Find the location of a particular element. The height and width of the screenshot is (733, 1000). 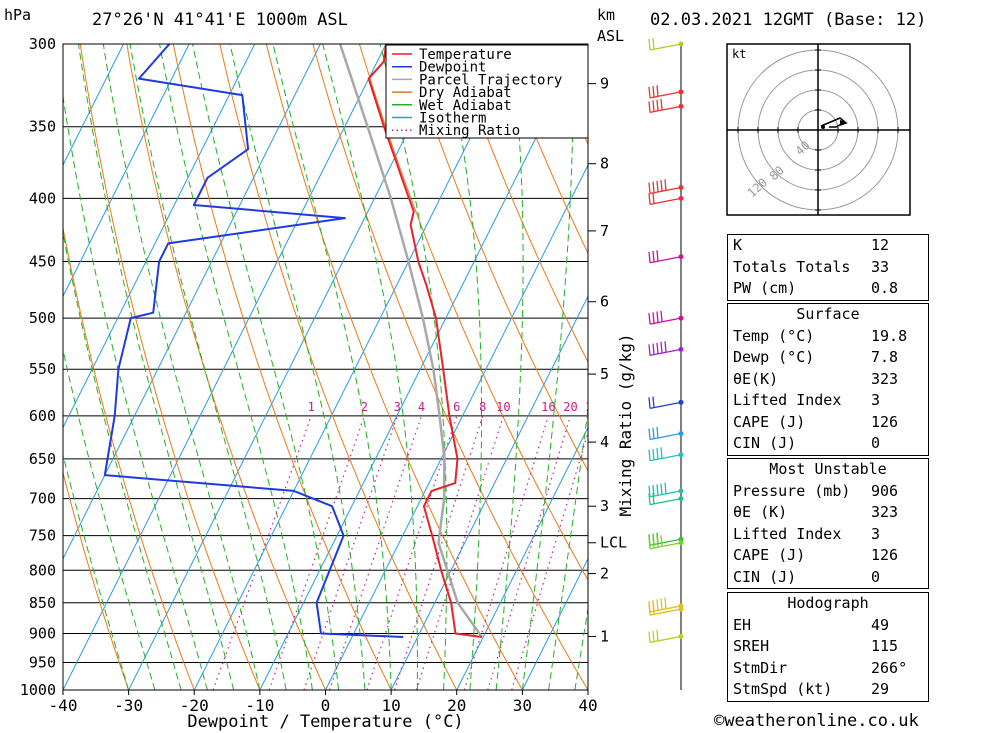

wind-barbs is located at coordinates (666, 364).